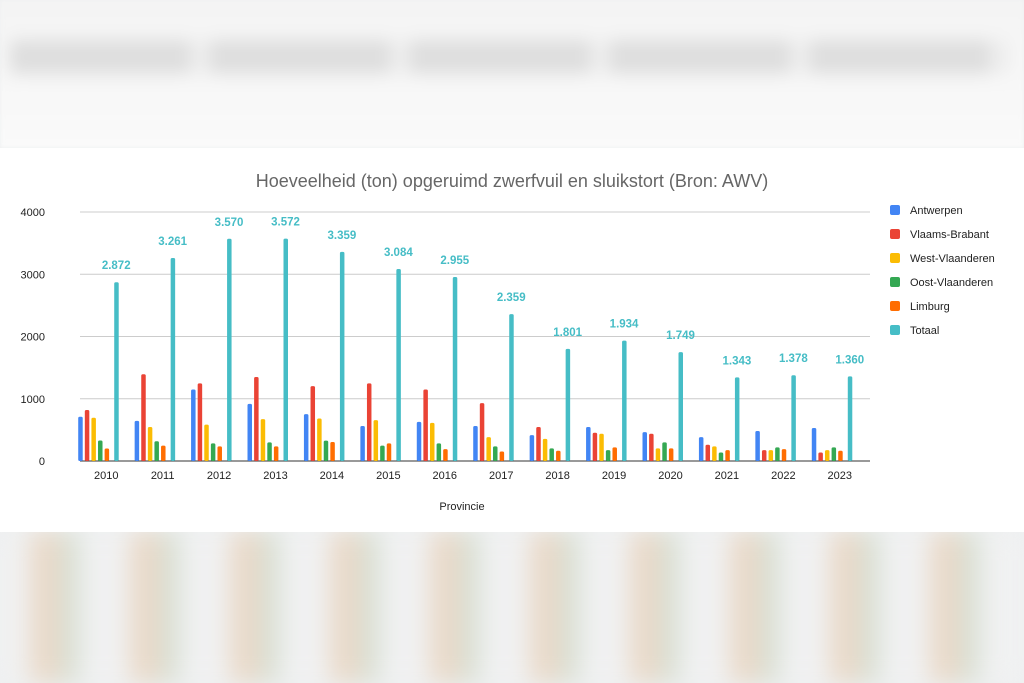 This screenshot has height=683, width=1024. What do you see at coordinates (840, 476) in the screenshot?
I see `x-tick-label: 2023` at bounding box center [840, 476].